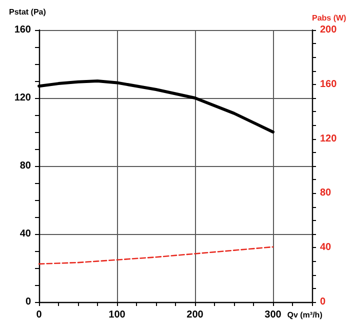 This screenshot has height=335, width=353. What do you see at coordinates (329, 138) in the screenshot?
I see `y2-tick-label: 120` at bounding box center [329, 138].